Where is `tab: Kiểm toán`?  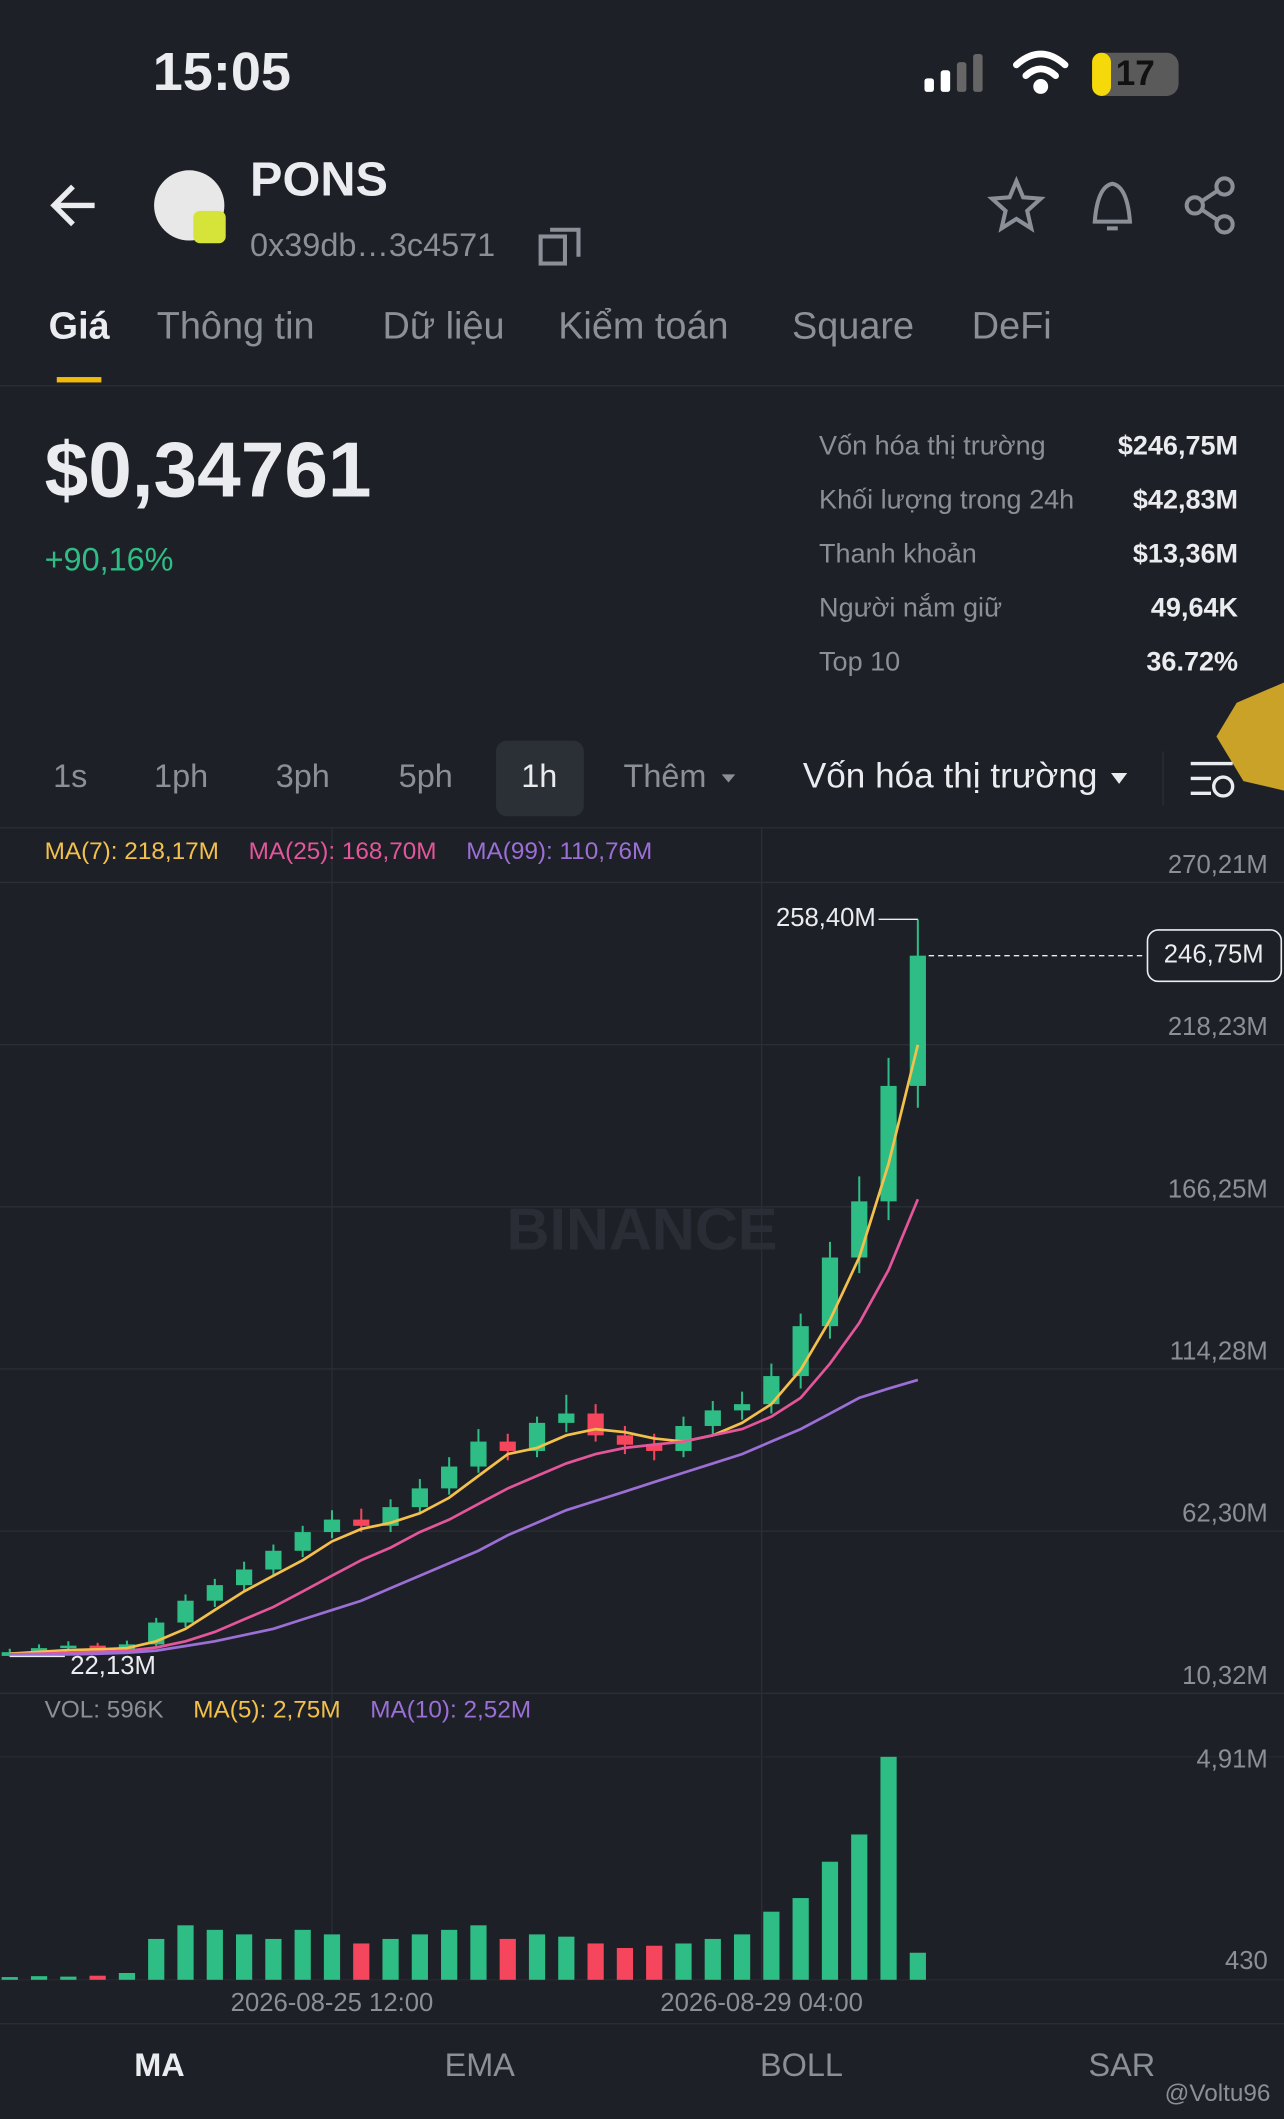 tab: Kiểm toán is located at coordinates (643, 326).